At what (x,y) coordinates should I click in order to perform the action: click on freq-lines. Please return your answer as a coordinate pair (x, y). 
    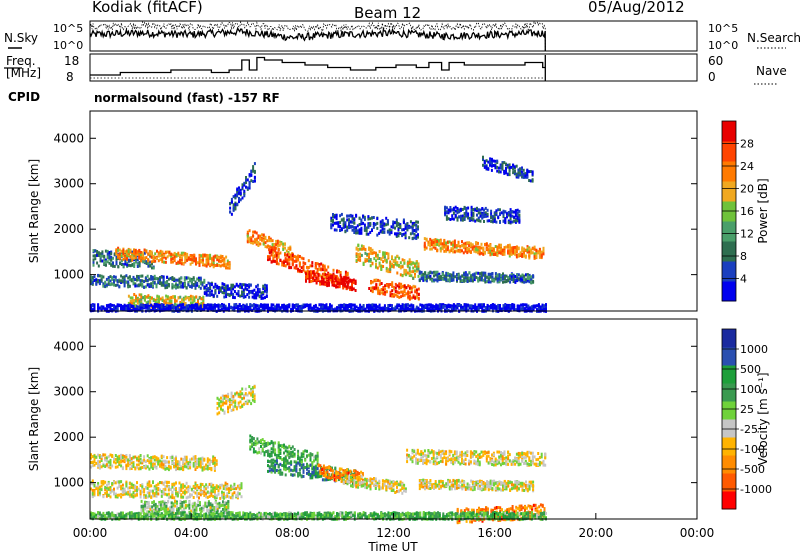
    Looking at the image, I should click on (318, 68).